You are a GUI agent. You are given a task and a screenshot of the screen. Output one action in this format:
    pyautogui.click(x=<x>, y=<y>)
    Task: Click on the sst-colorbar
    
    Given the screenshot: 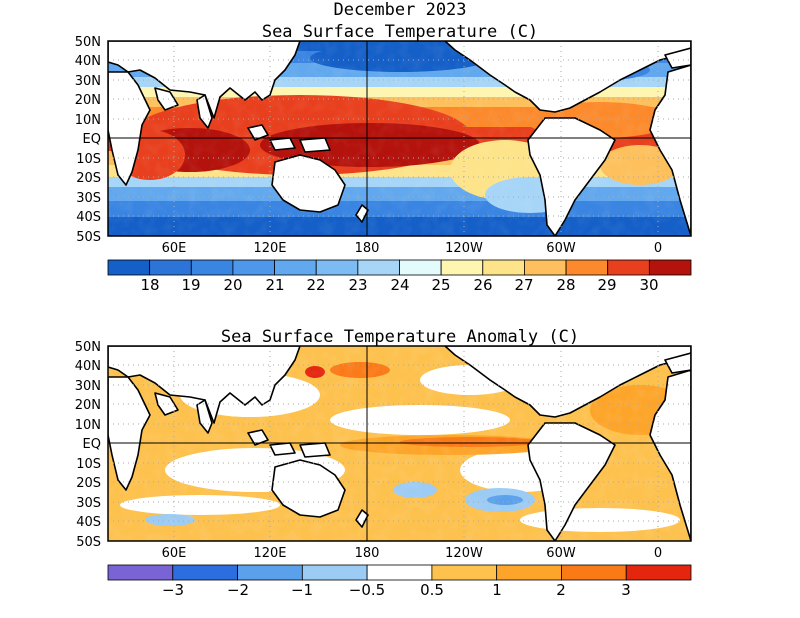 What is the action you would take?
    pyautogui.click(x=399, y=267)
    